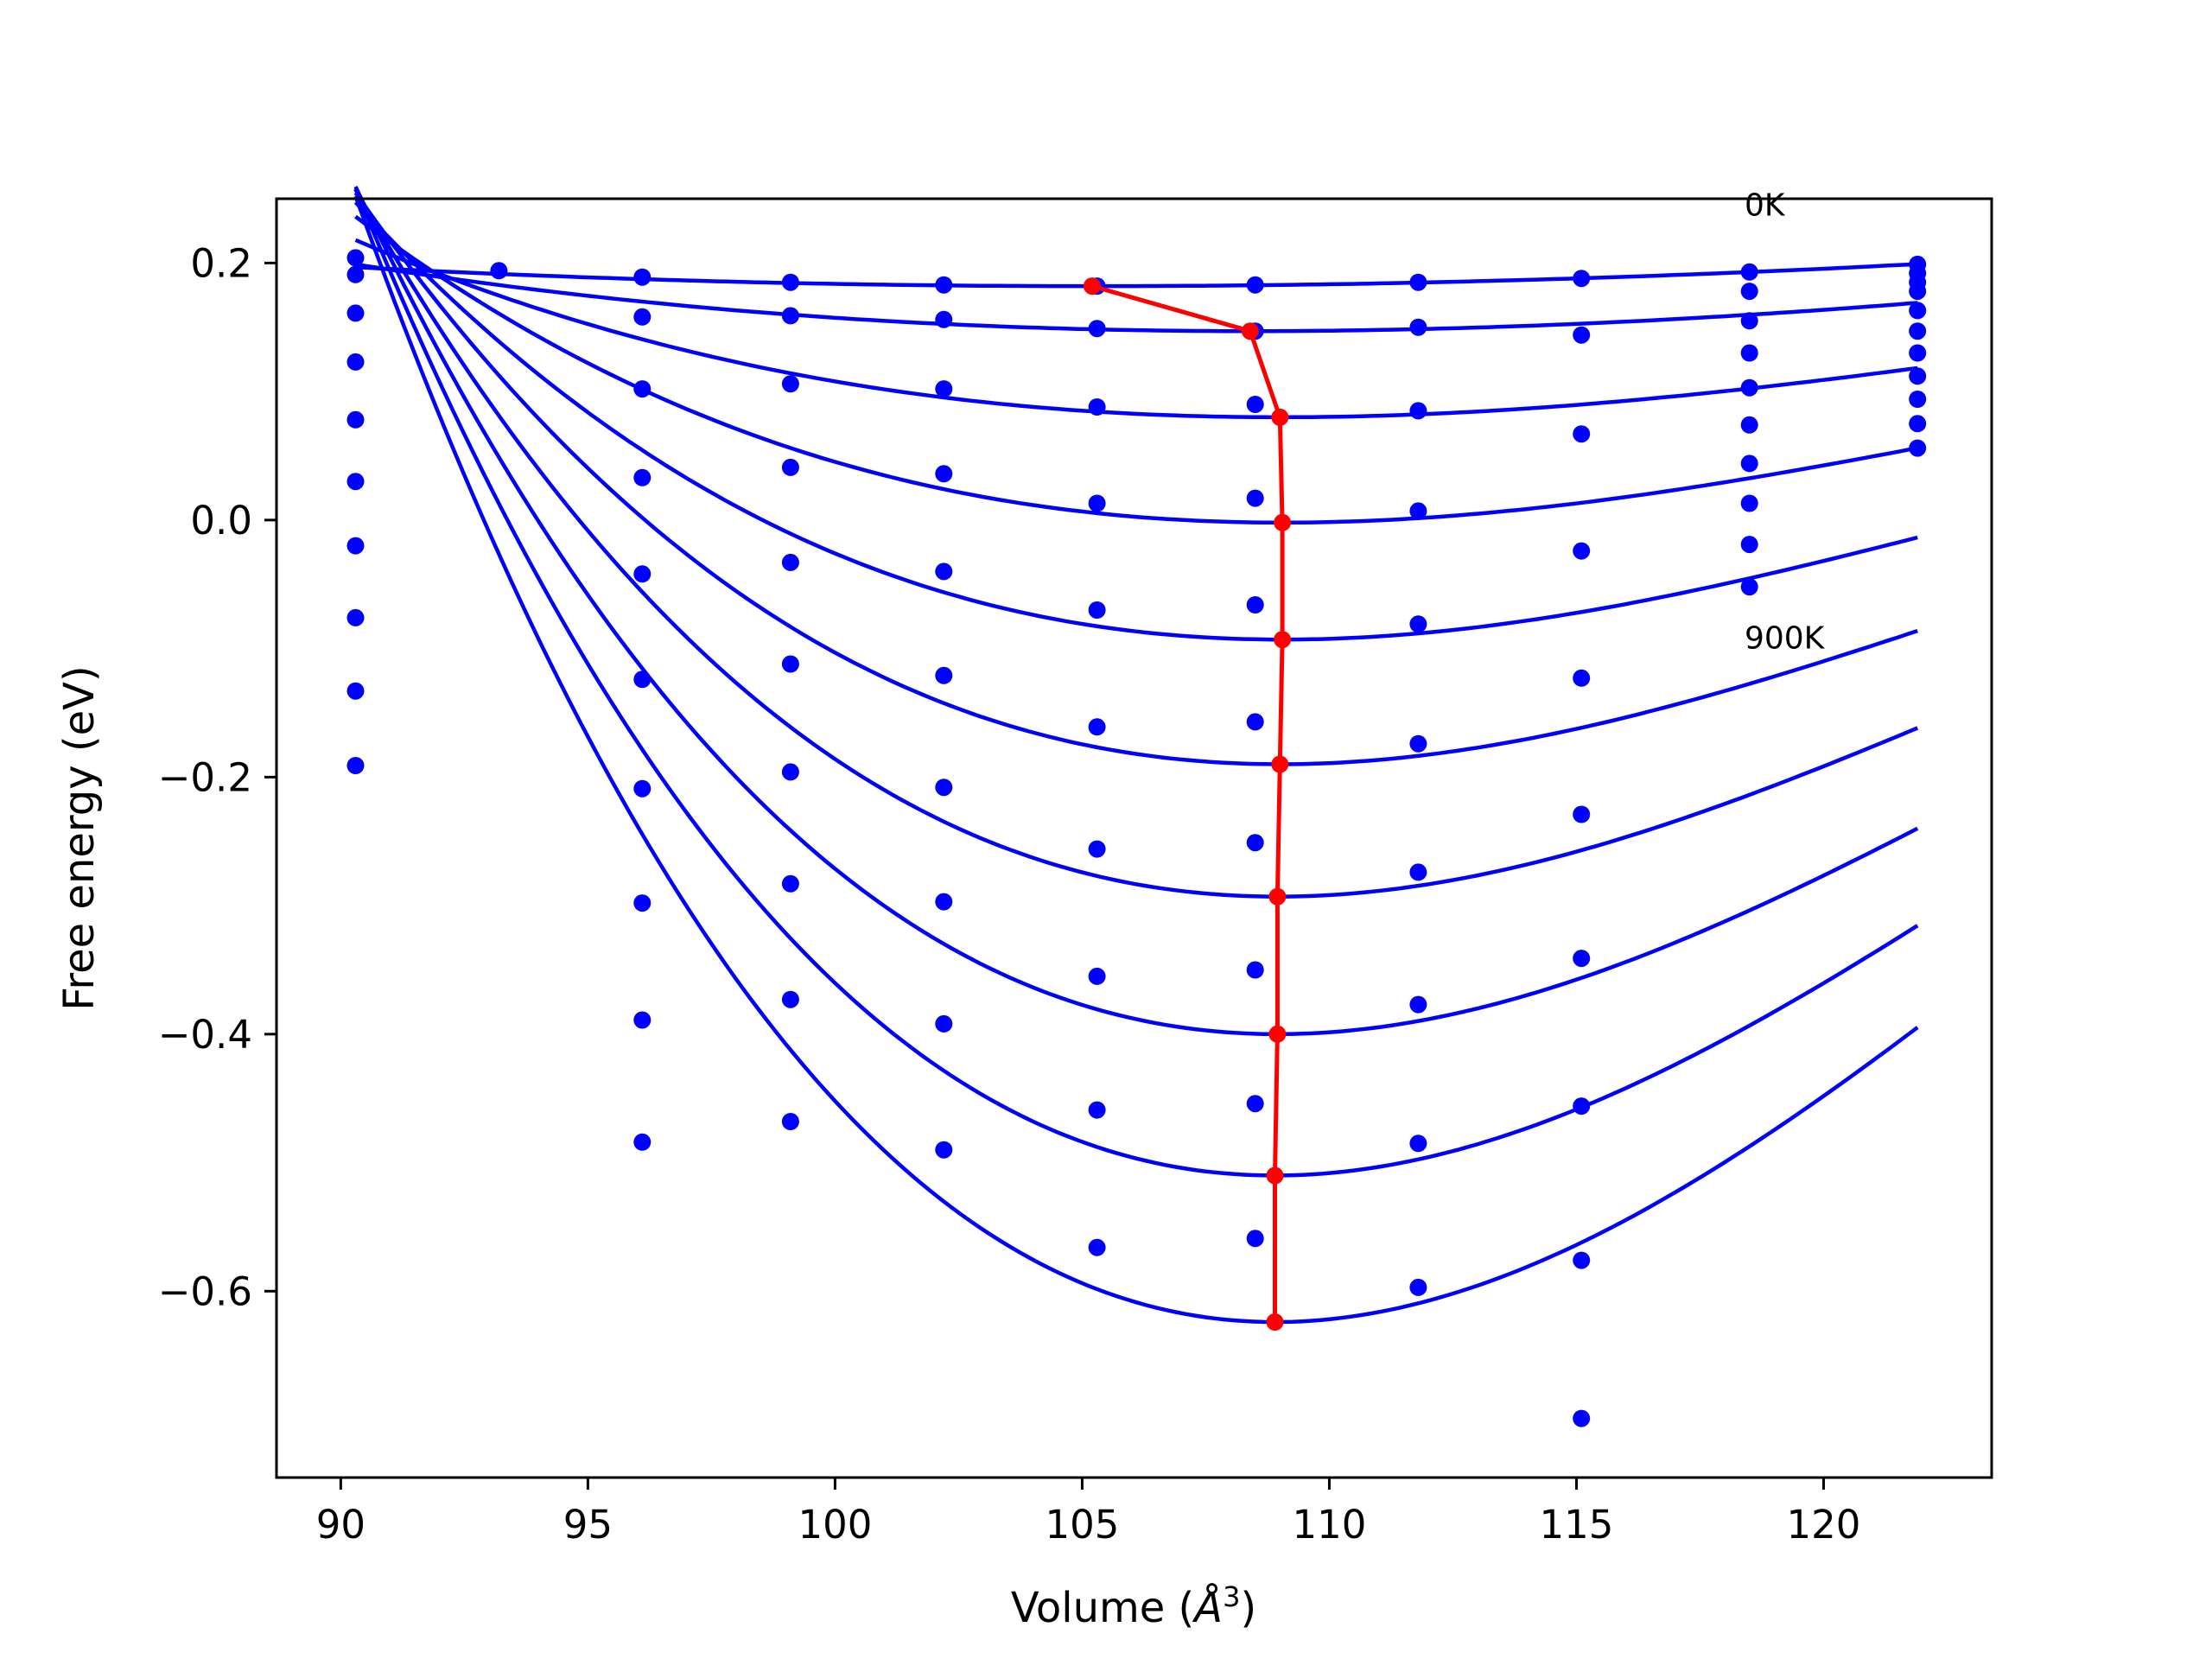 This screenshot has width=2212, height=1659. I want to click on x-tick-label-105: 105, so click(1082, 1525).